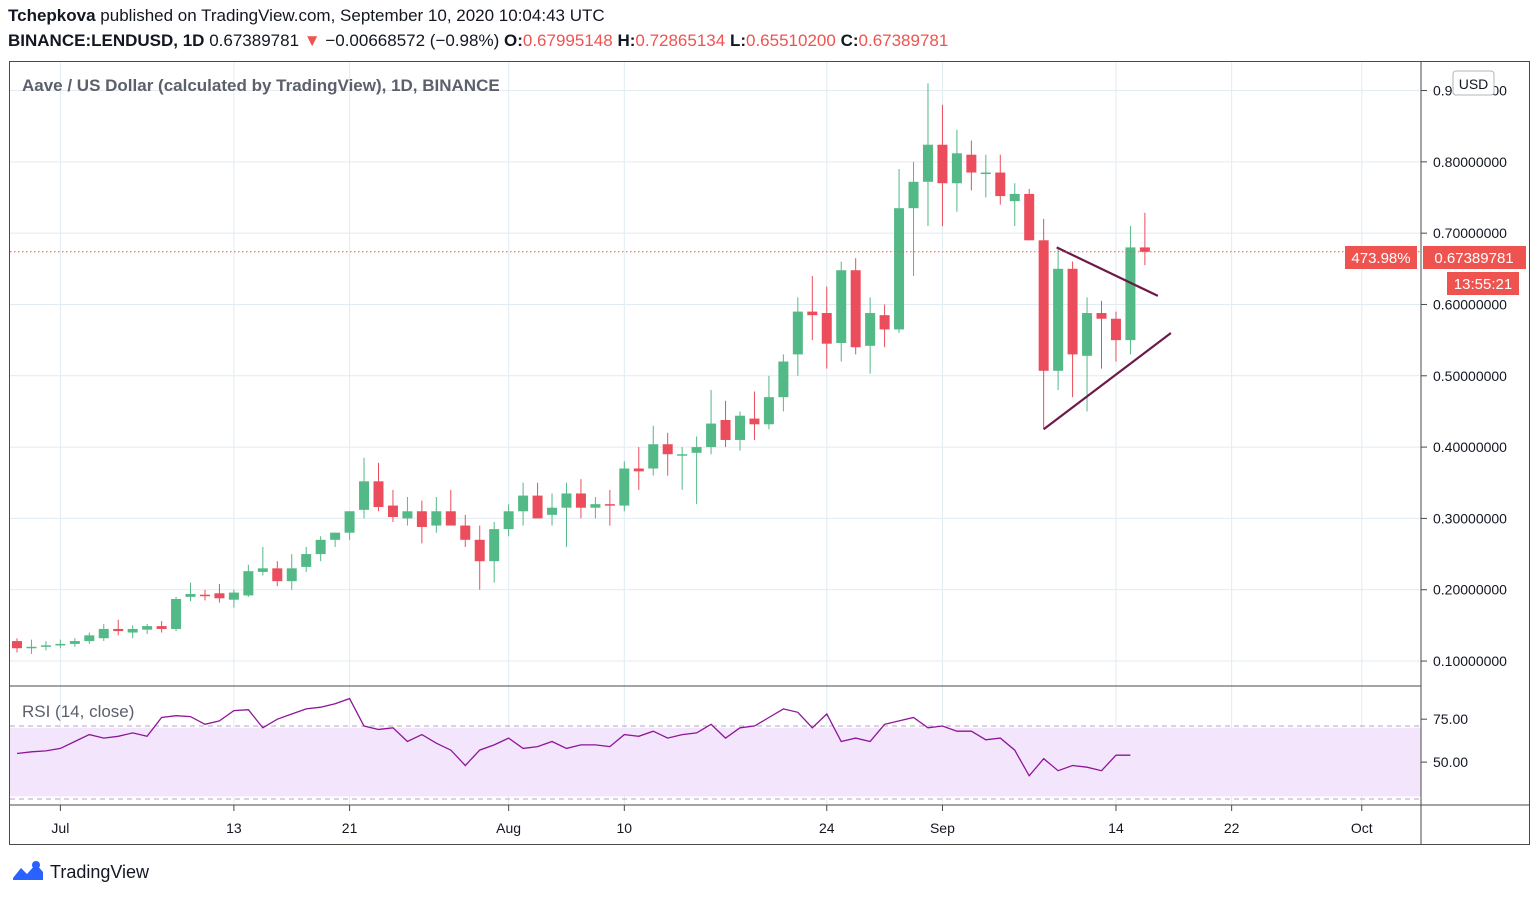  I want to click on price-tick-label: 0.10000000, so click(1470, 661).